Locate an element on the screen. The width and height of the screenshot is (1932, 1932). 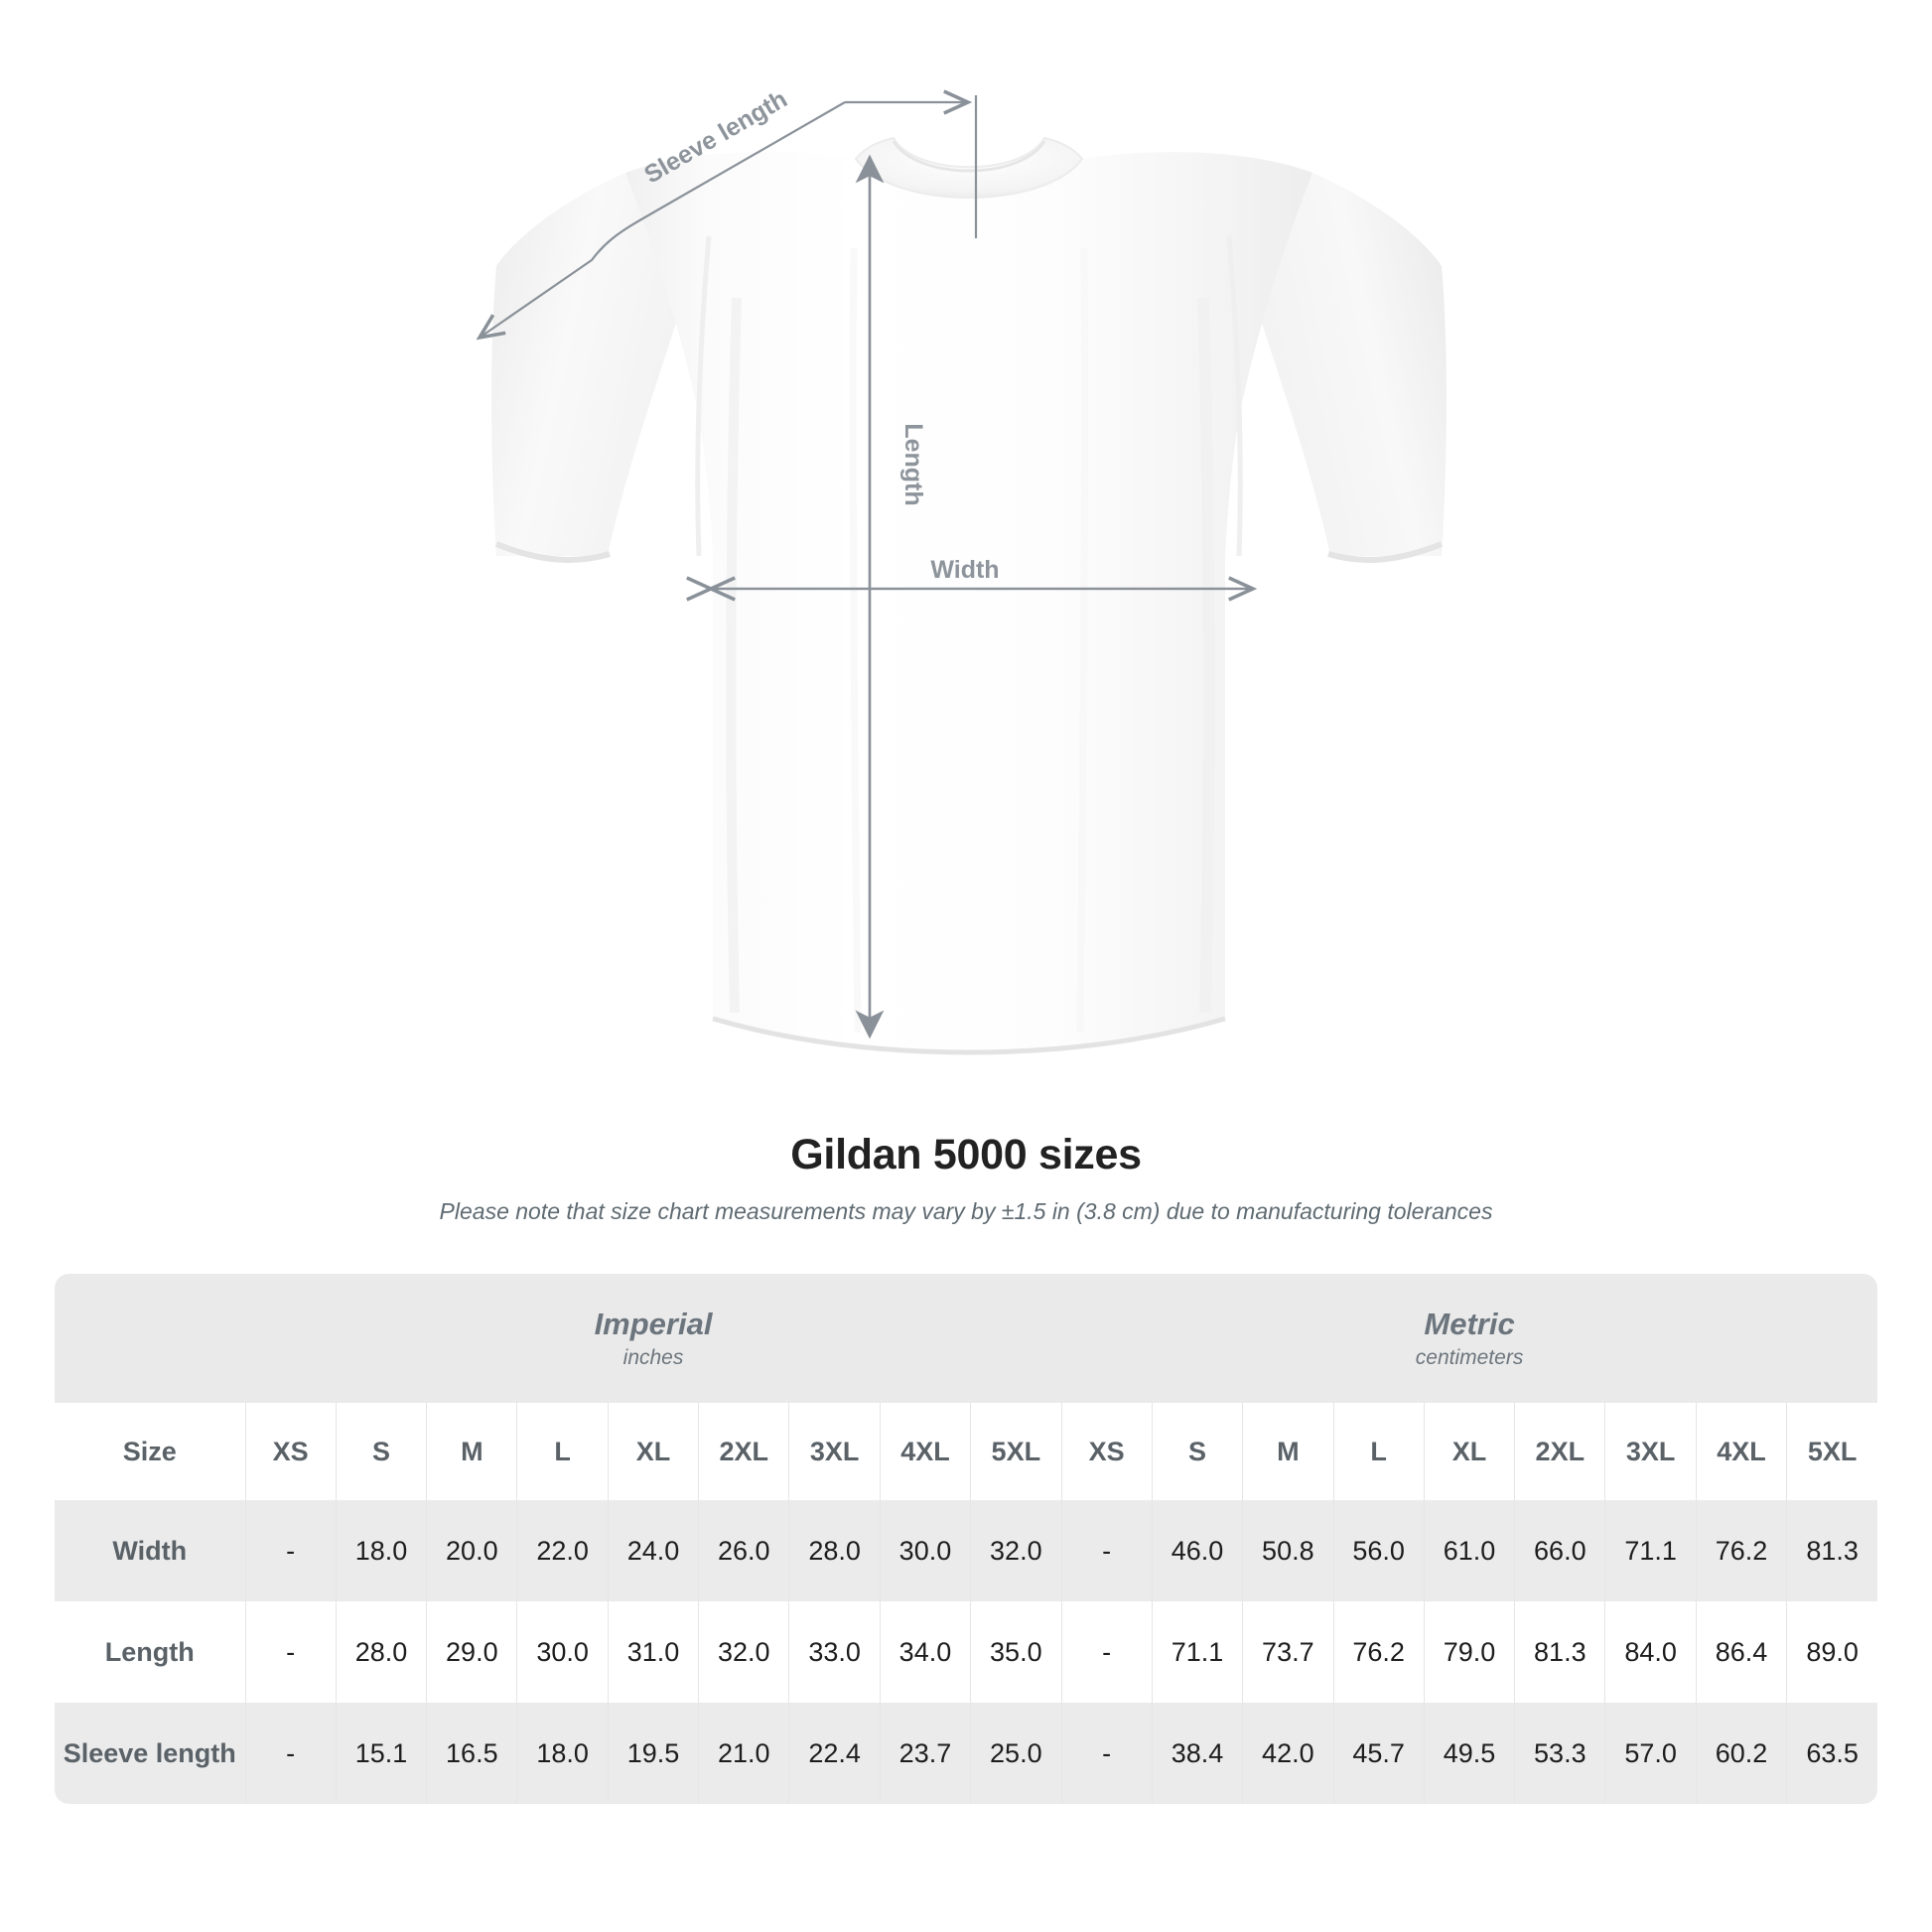
size-header-imperial-4xl: 4XL is located at coordinates (925, 1451).